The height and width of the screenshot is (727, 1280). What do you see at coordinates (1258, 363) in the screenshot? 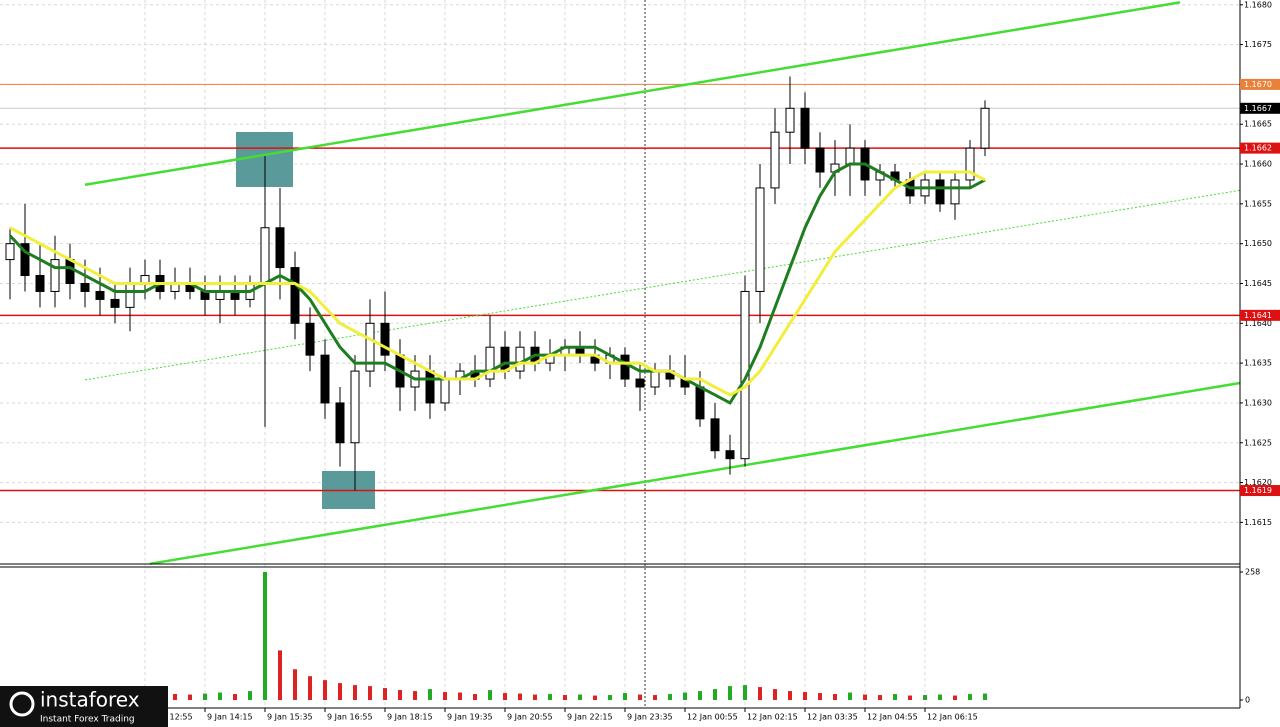
I see `y-tick-label: 1.1635` at bounding box center [1258, 363].